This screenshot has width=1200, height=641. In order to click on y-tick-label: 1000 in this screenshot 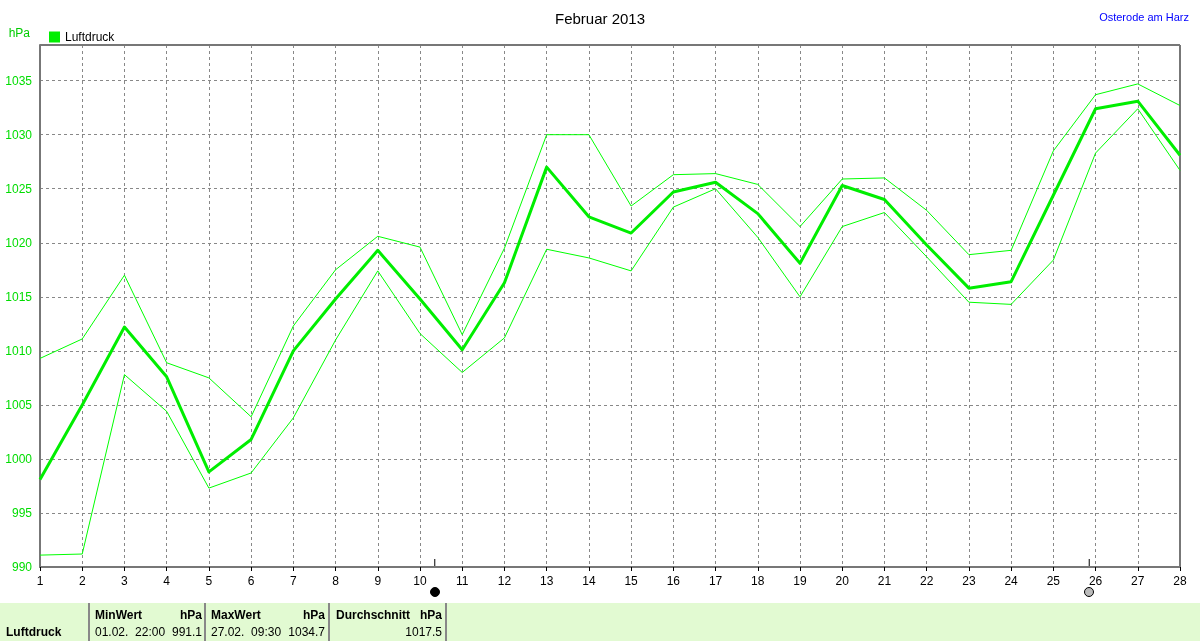, I will do `click(19, 458)`.